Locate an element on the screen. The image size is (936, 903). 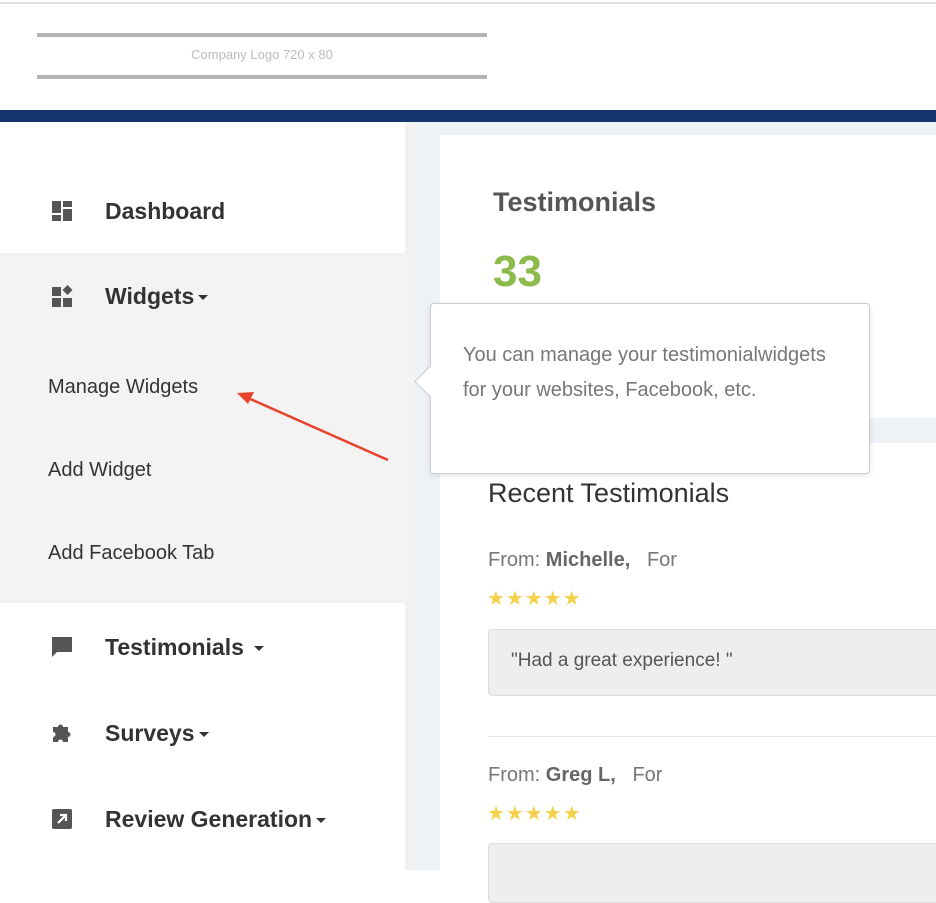
sidebar-item-testimonials: Testimonials is located at coordinates (202, 647).